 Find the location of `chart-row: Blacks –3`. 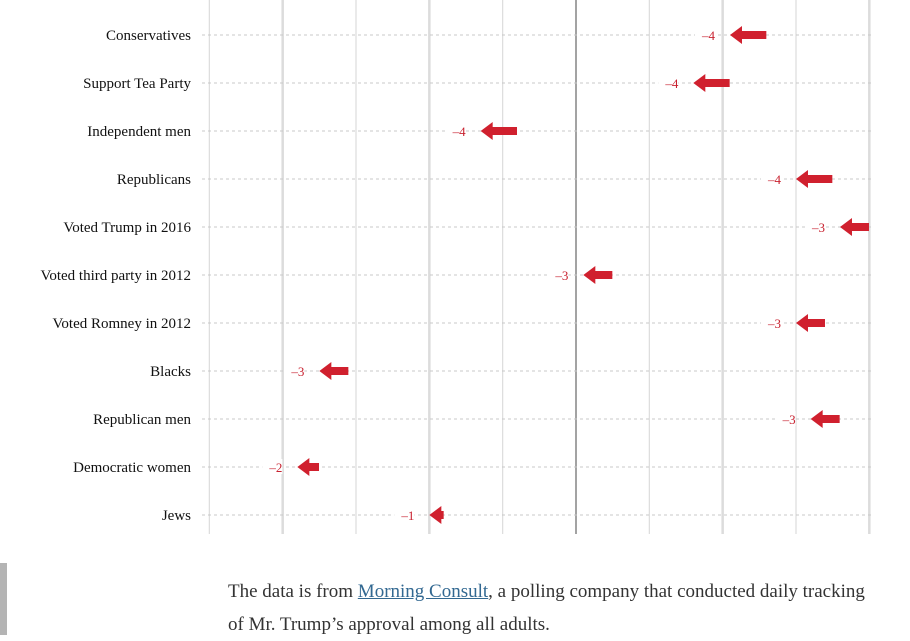

chart-row: Blacks –3 is located at coordinates (511, 371).